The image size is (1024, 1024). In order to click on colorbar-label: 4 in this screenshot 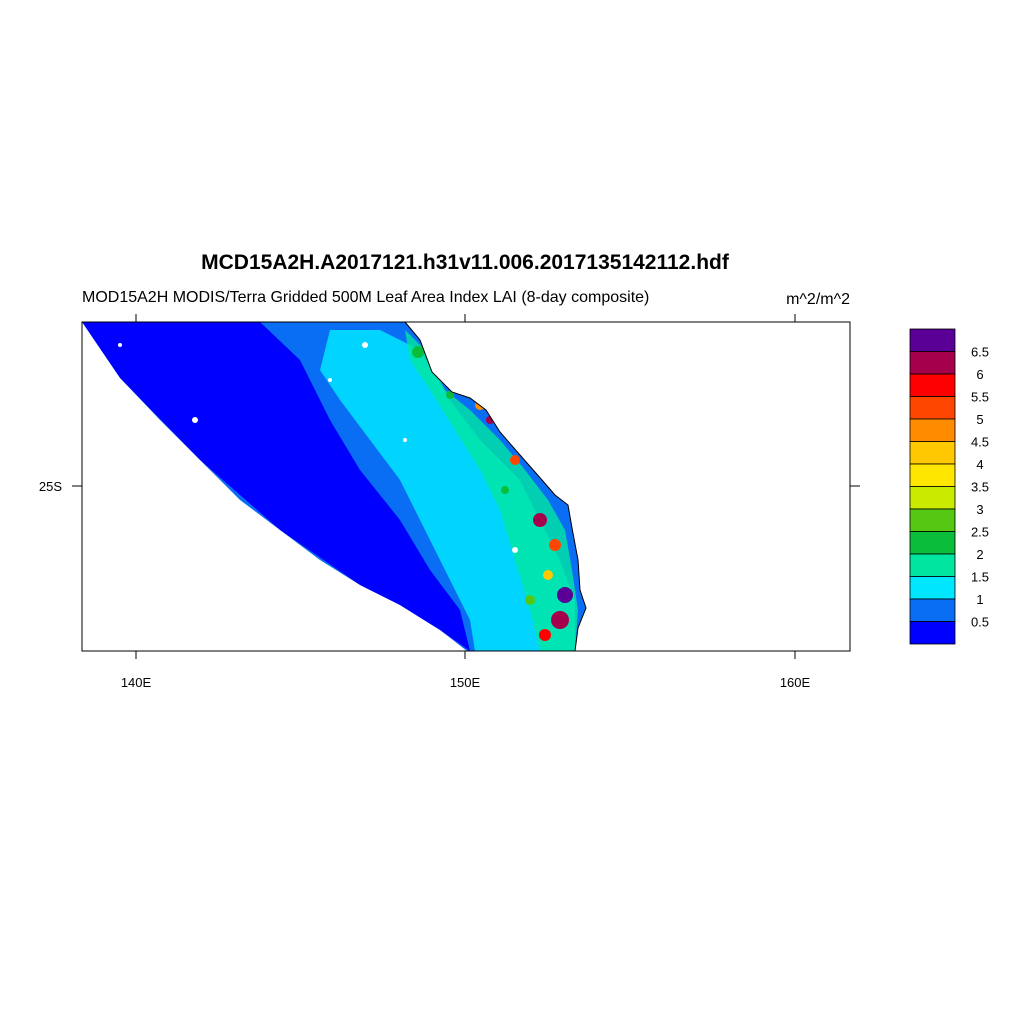, I will do `click(979, 464)`.